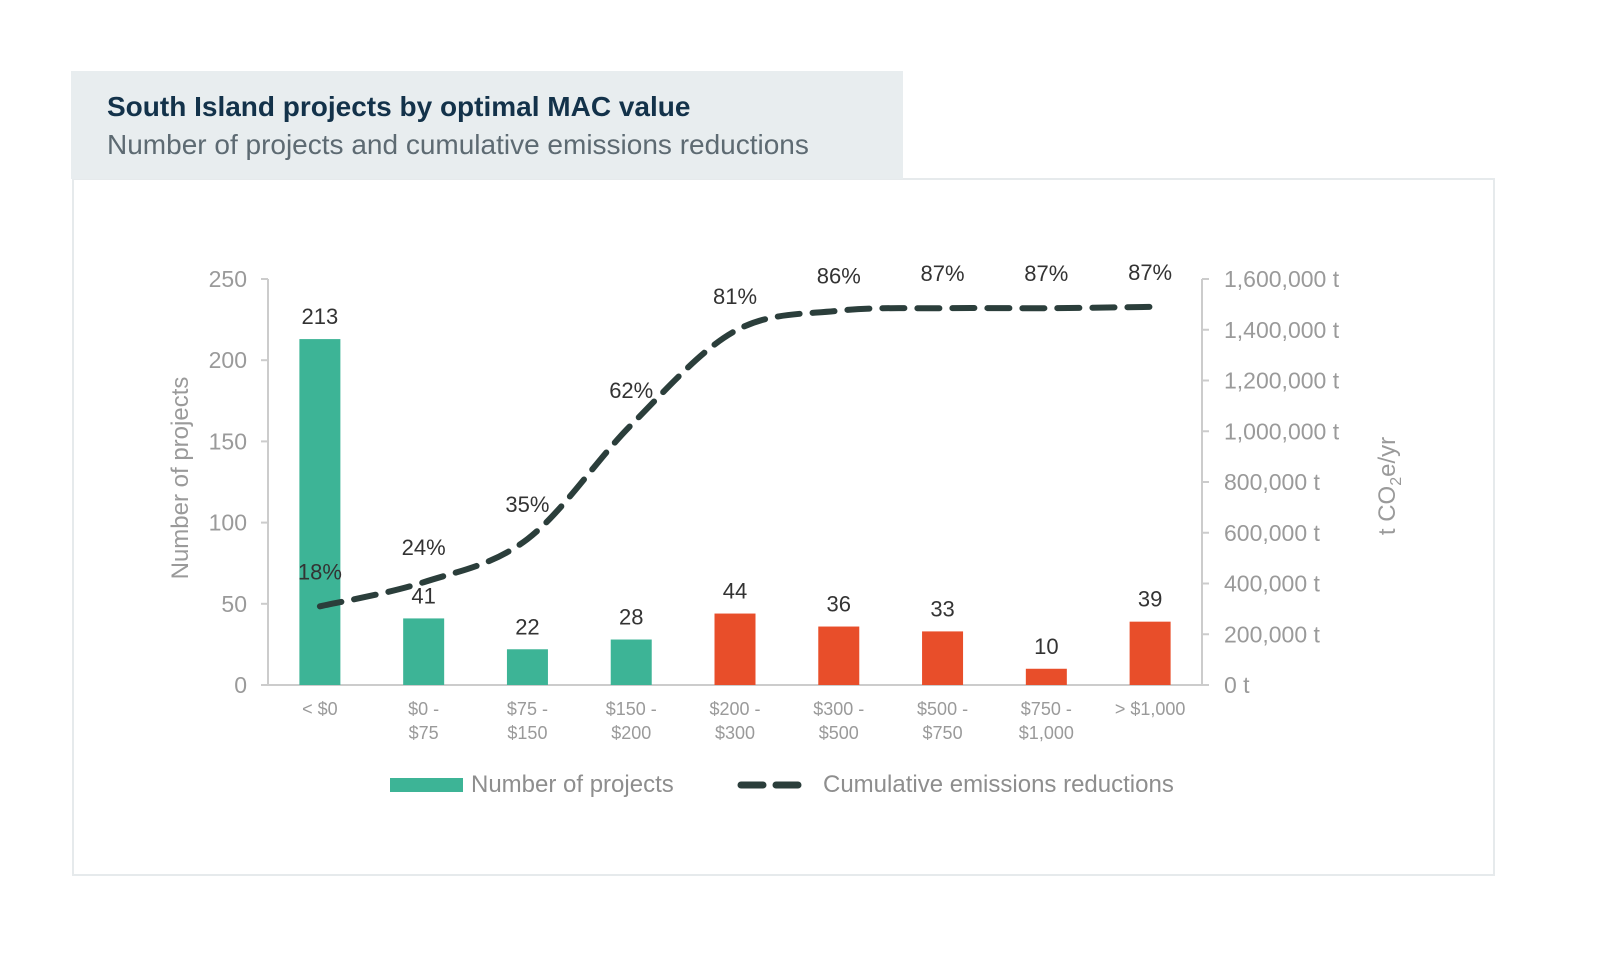 The height and width of the screenshot is (962, 1600). I want to click on category-label: $750, so click(943, 733).